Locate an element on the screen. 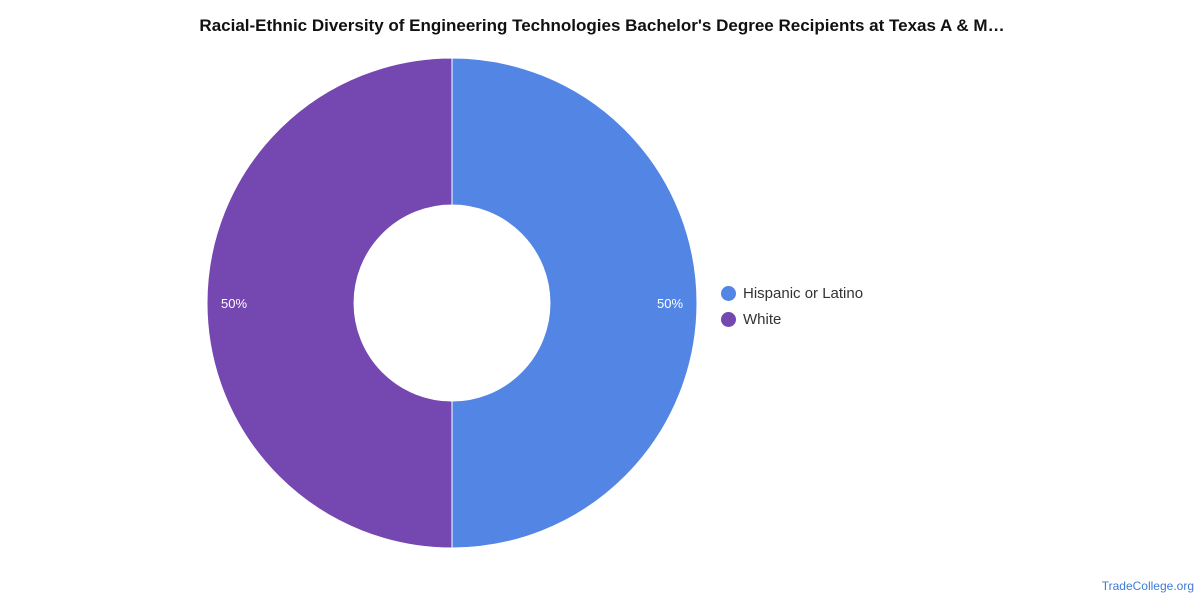  chart-legend: Hispanic or Latino White is located at coordinates (792, 306).